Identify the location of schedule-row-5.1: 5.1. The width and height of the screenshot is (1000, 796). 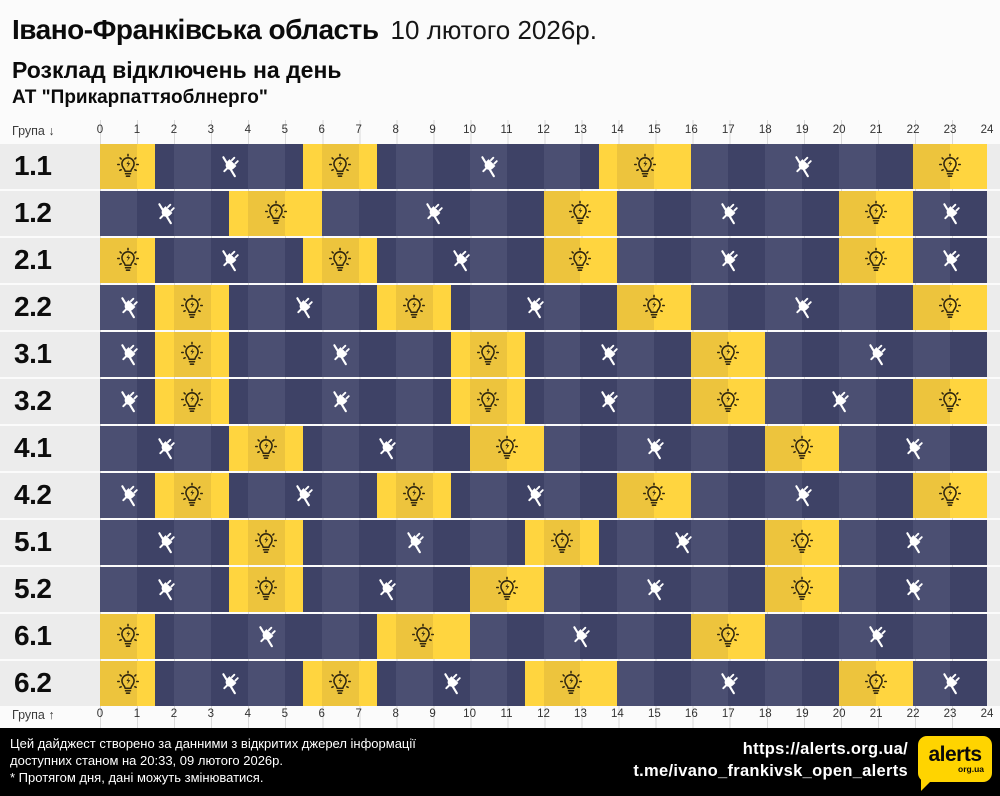
(500, 542).